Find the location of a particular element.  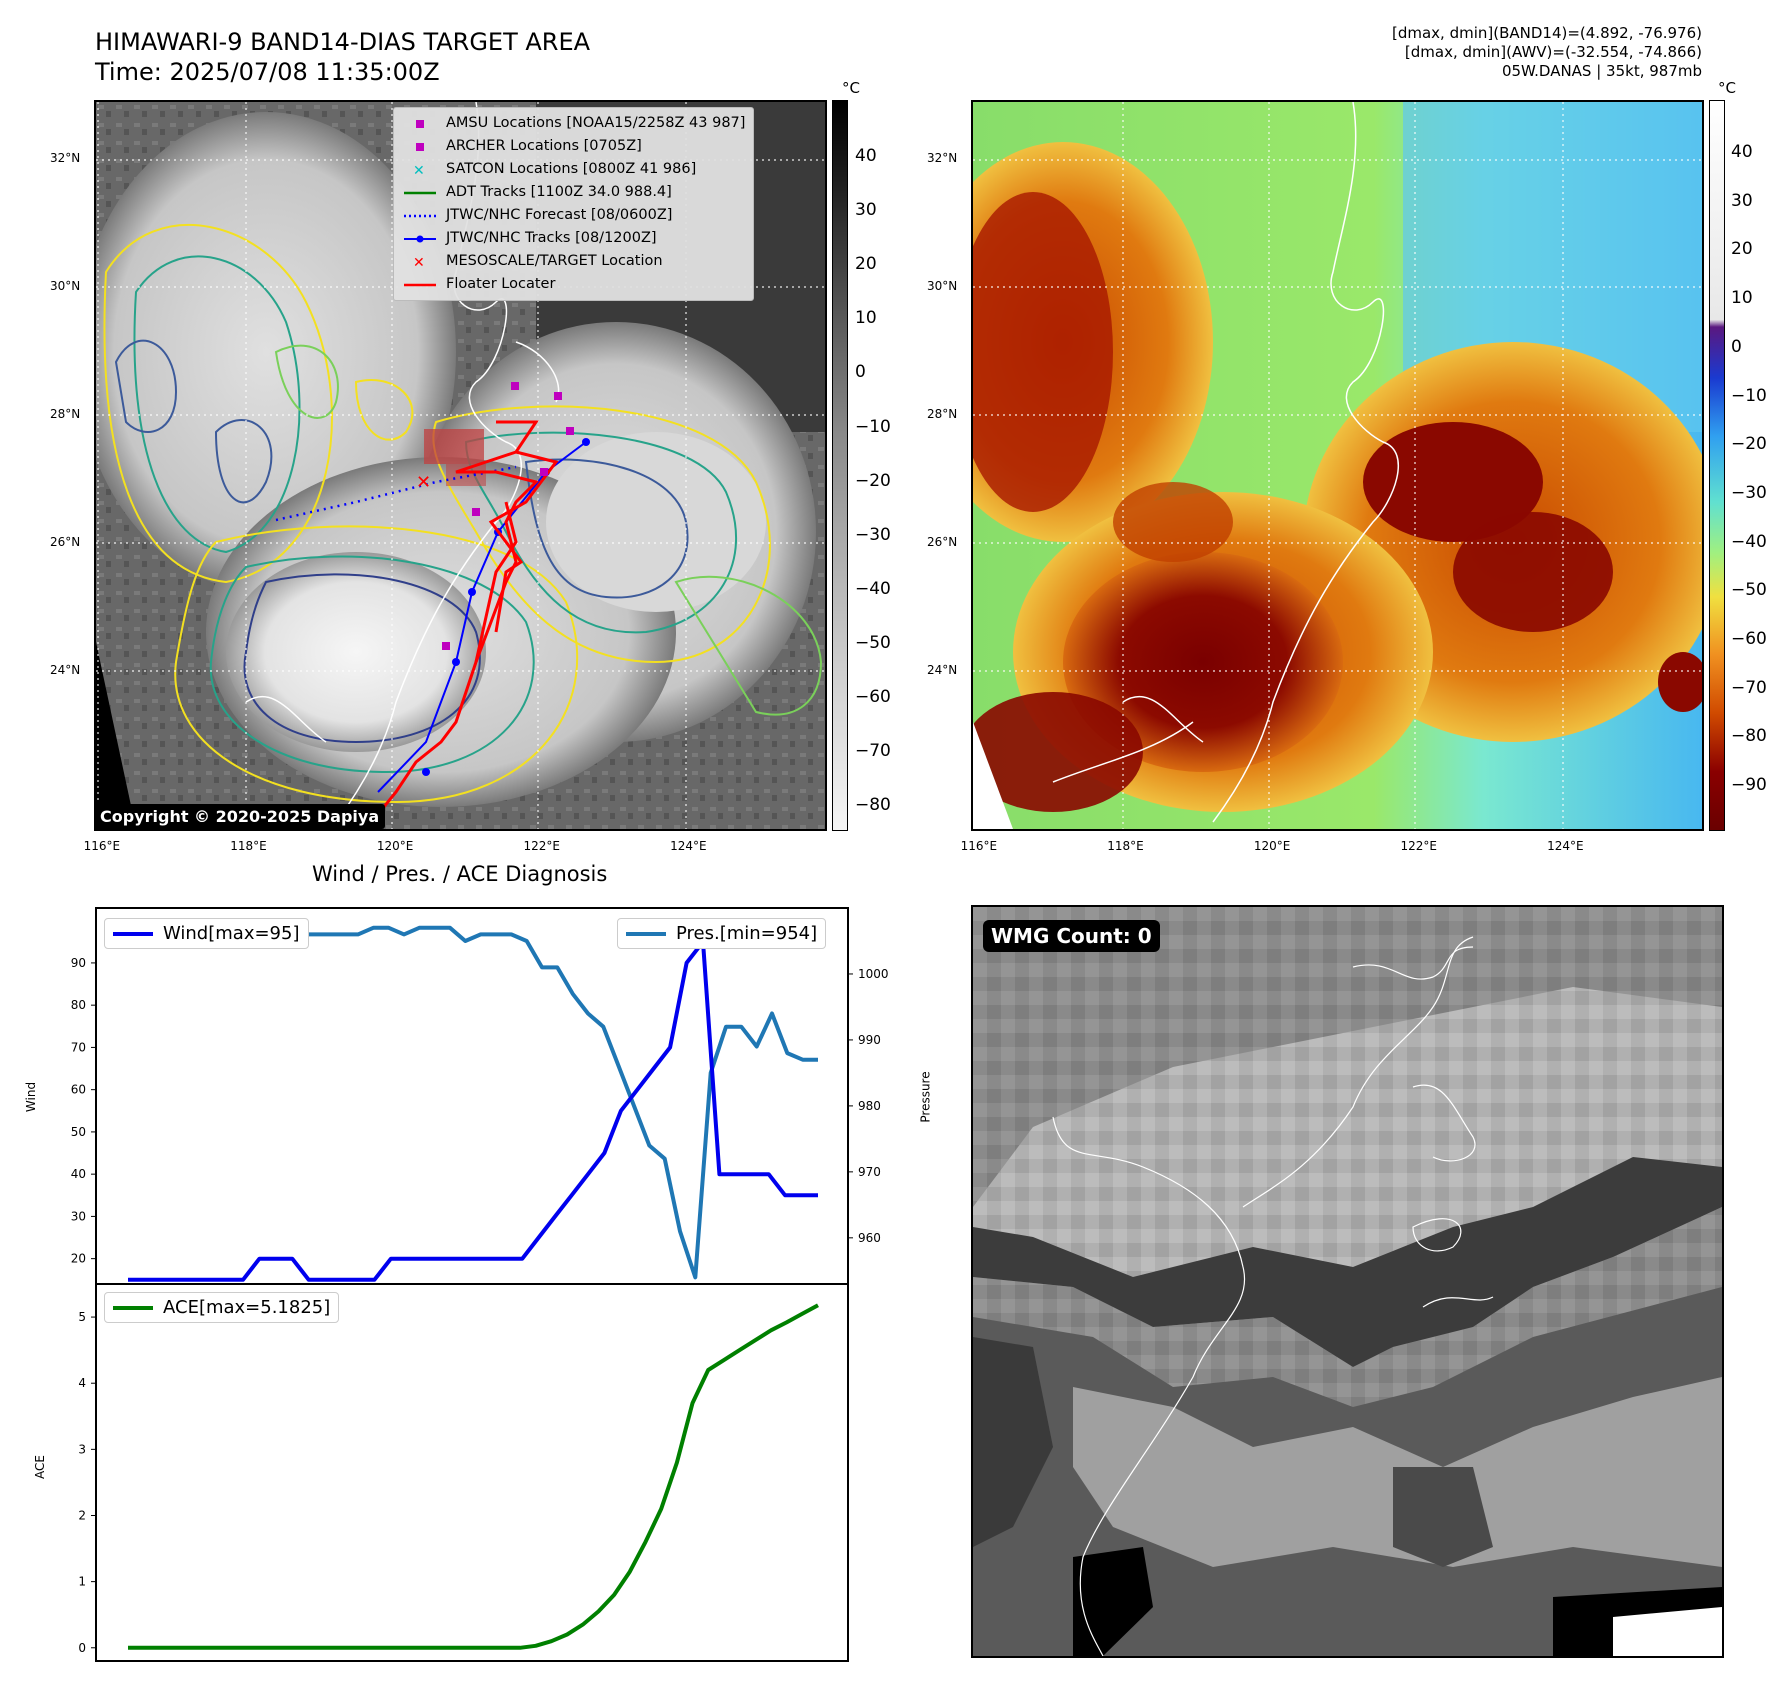

colorbar2-tick: −90 is located at coordinates (1749, 785).